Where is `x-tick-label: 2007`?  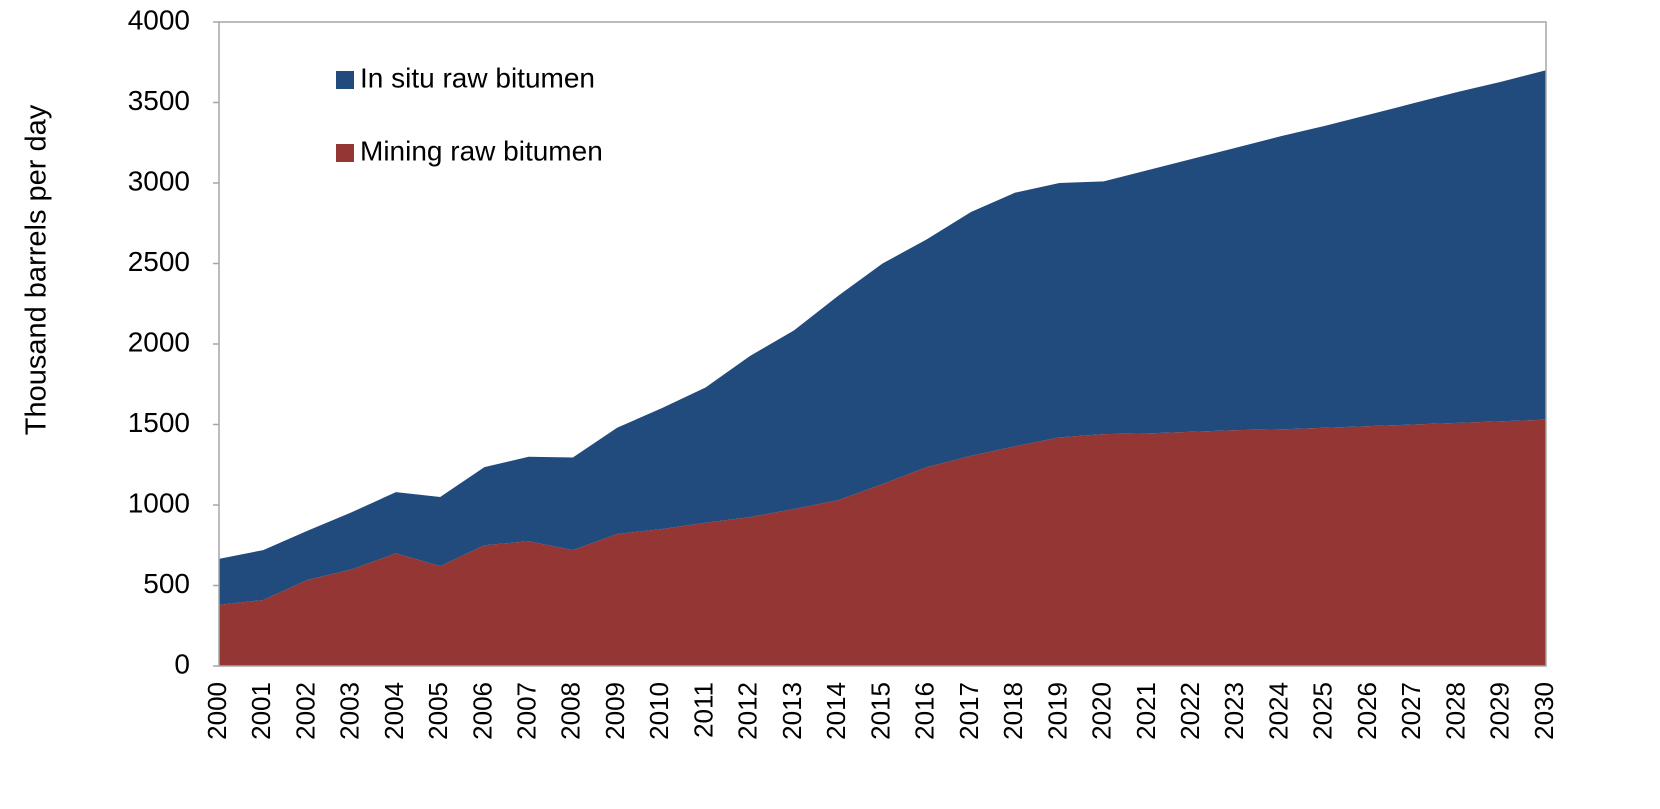
x-tick-label: 2007 is located at coordinates (527, 711).